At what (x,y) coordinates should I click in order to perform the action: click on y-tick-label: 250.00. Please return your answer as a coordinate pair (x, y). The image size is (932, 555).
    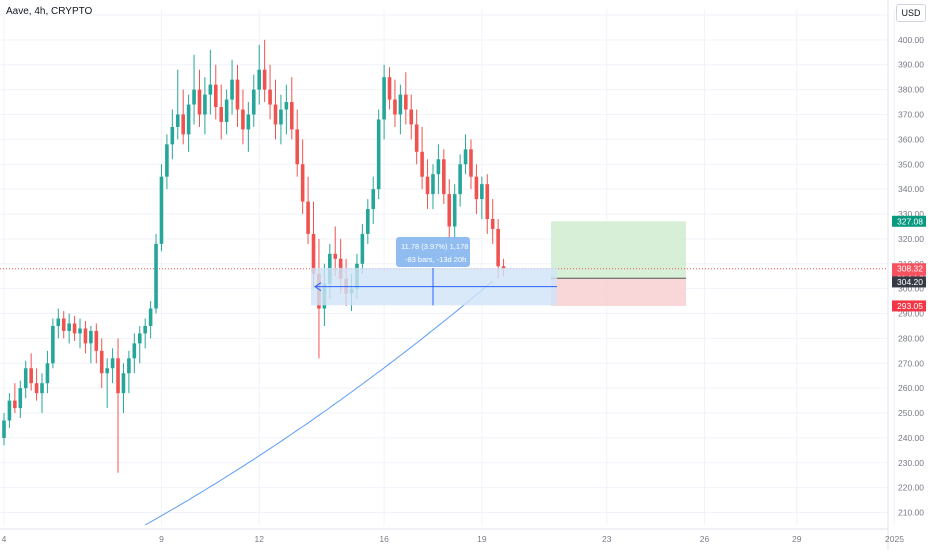
    Looking at the image, I should click on (911, 413).